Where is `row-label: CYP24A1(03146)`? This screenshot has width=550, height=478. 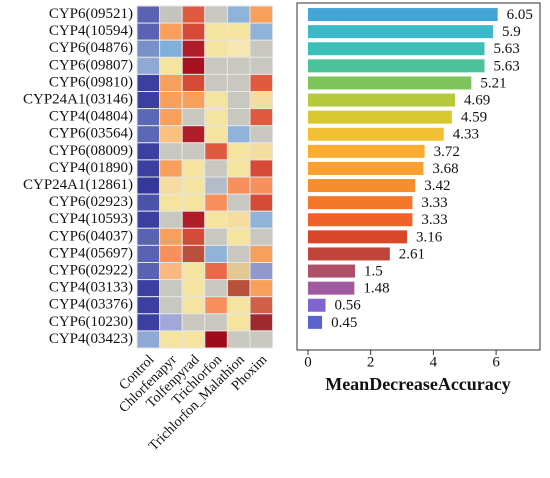
row-label: CYP24A1(03146) is located at coordinates (78, 99).